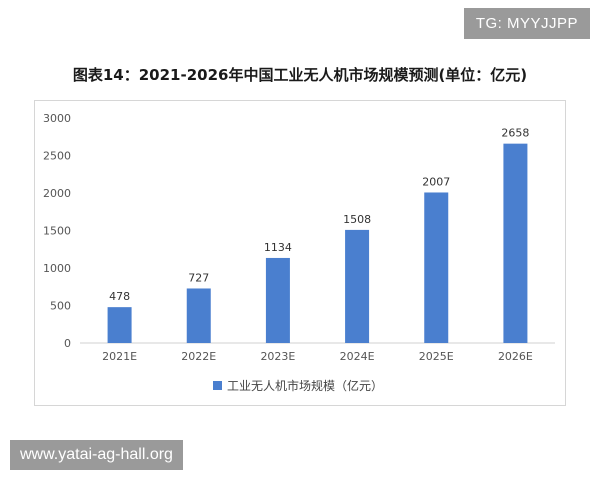  What do you see at coordinates (357, 219) in the screenshot?
I see `data-label: 1508` at bounding box center [357, 219].